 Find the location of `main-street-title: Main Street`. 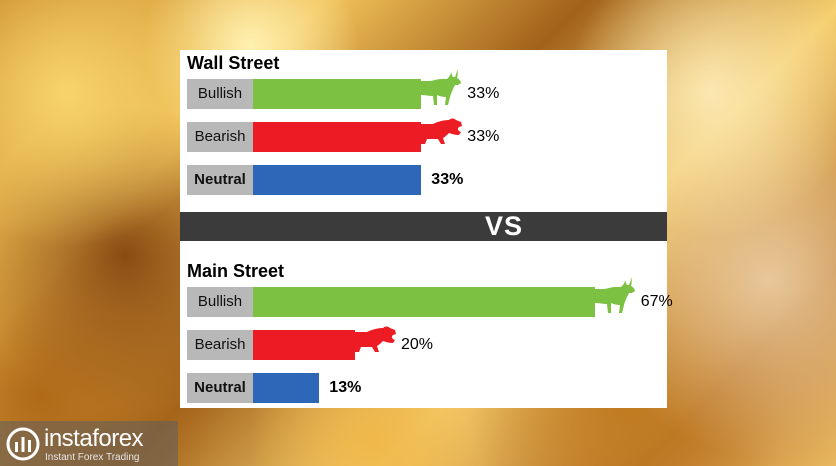

main-street-title: Main Street is located at coordinates (236, 271).